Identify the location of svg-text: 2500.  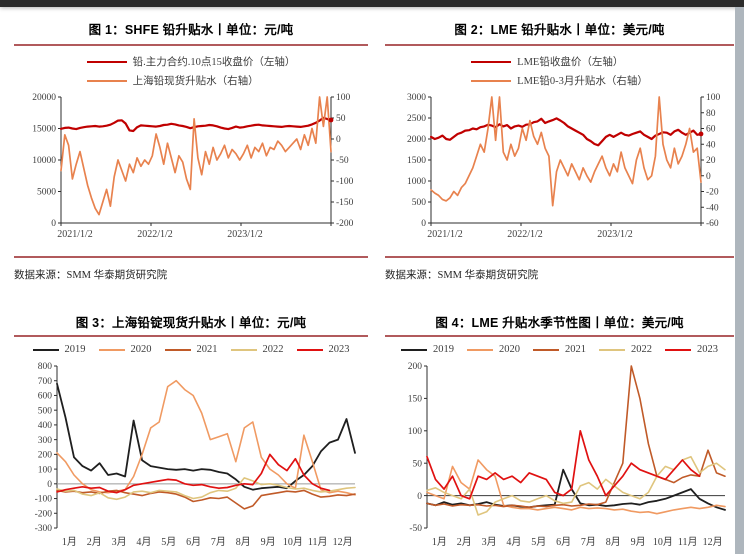
(416, 119).